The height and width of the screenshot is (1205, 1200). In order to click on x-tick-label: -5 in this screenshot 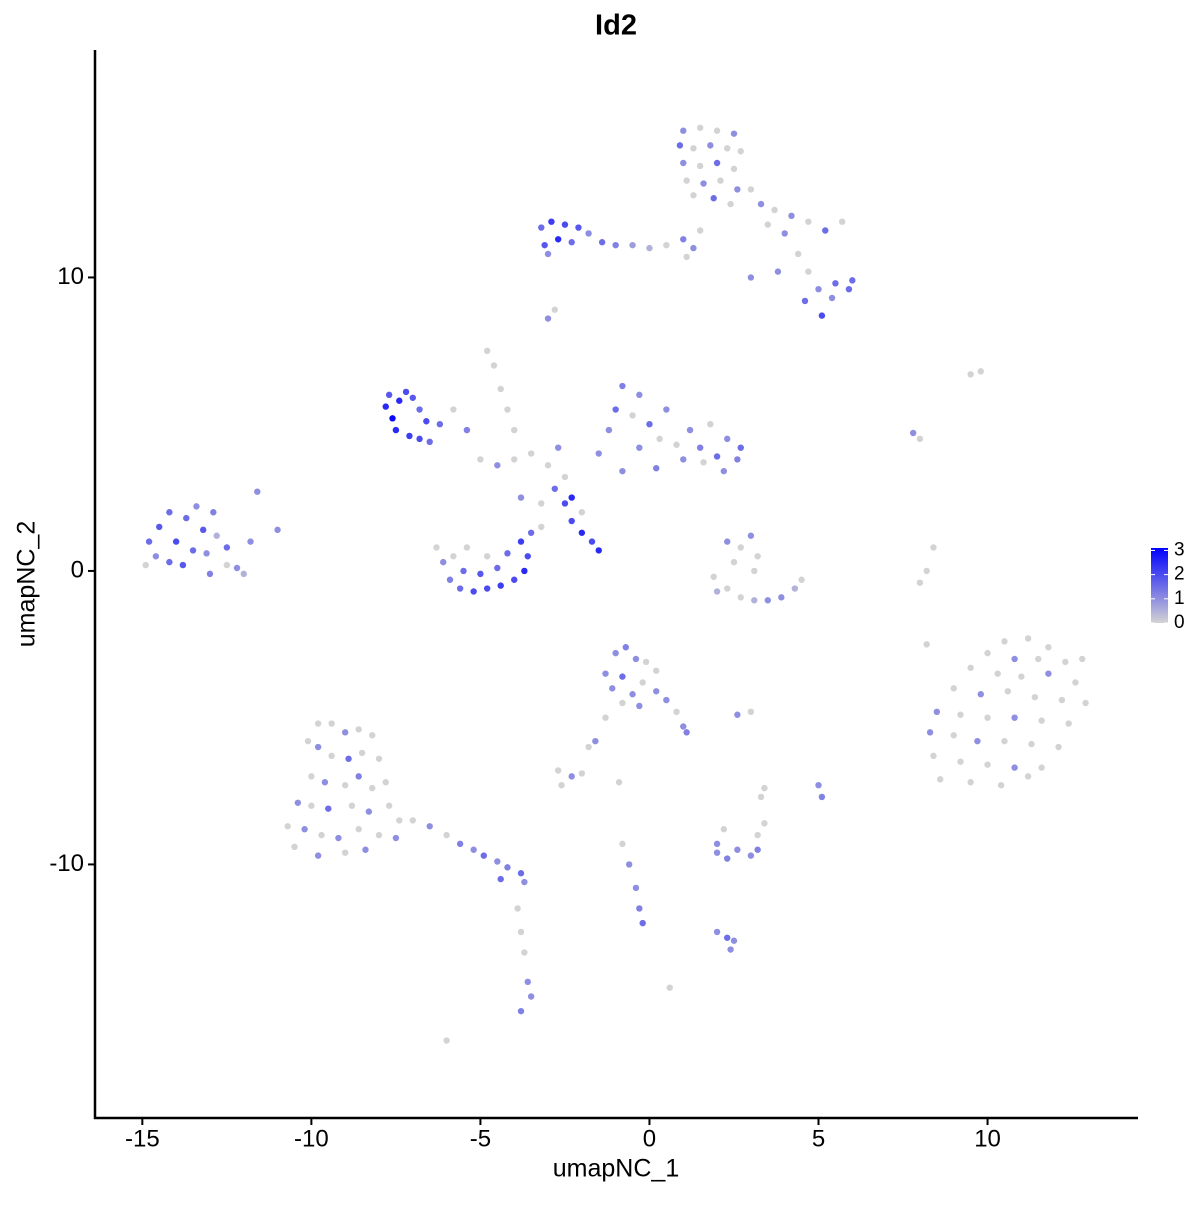, I will do `click(480, 1138)`.